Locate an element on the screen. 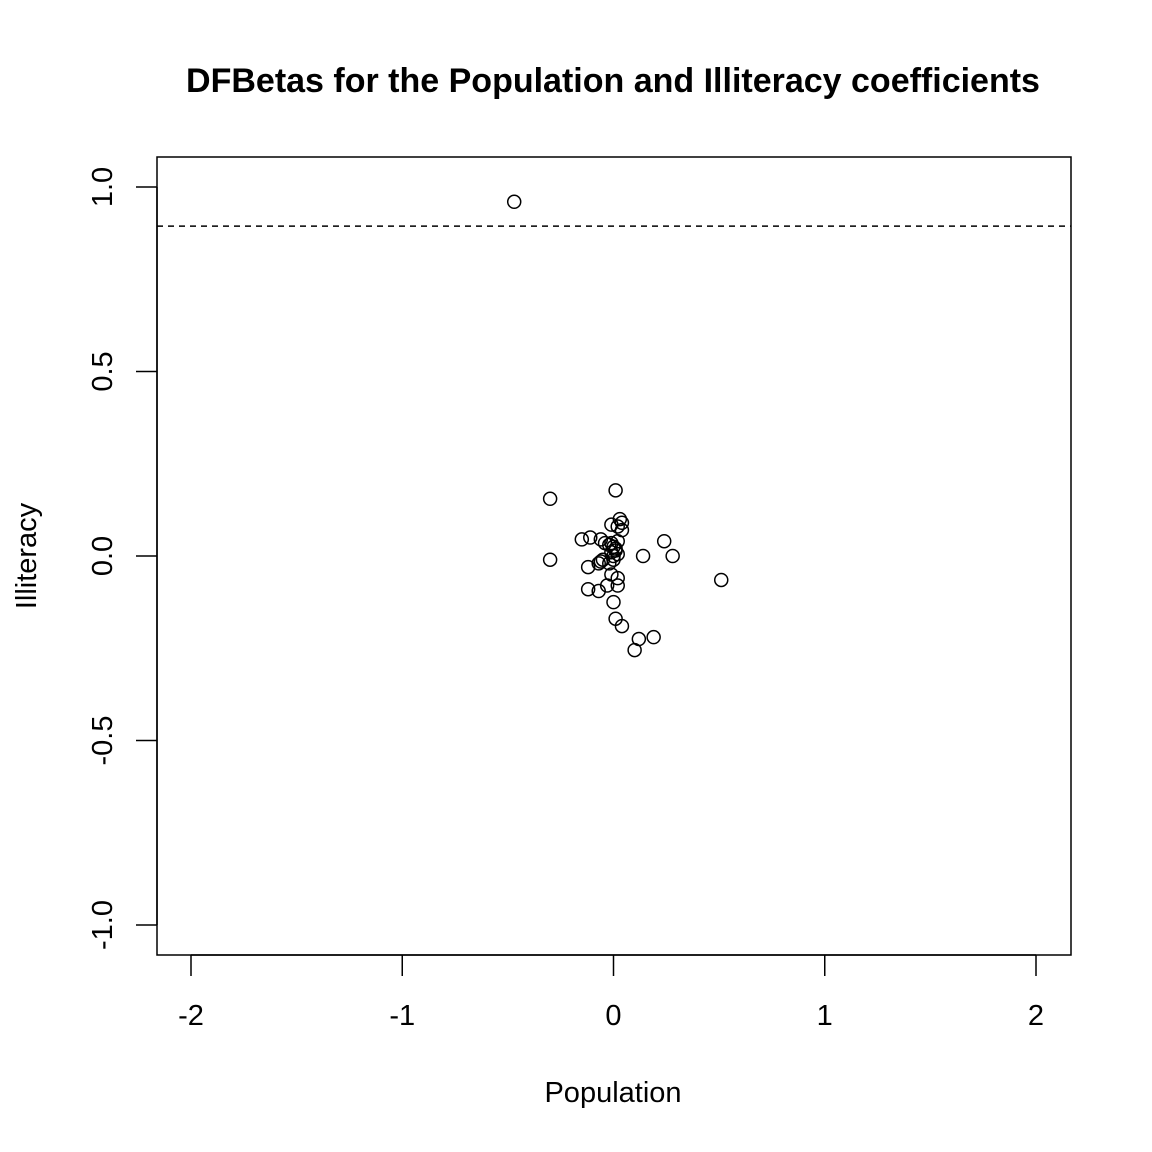 The height and width of the screenshot is (1152, 1152). x-tick-label: 2 is located at coordinates (1036, 1016).